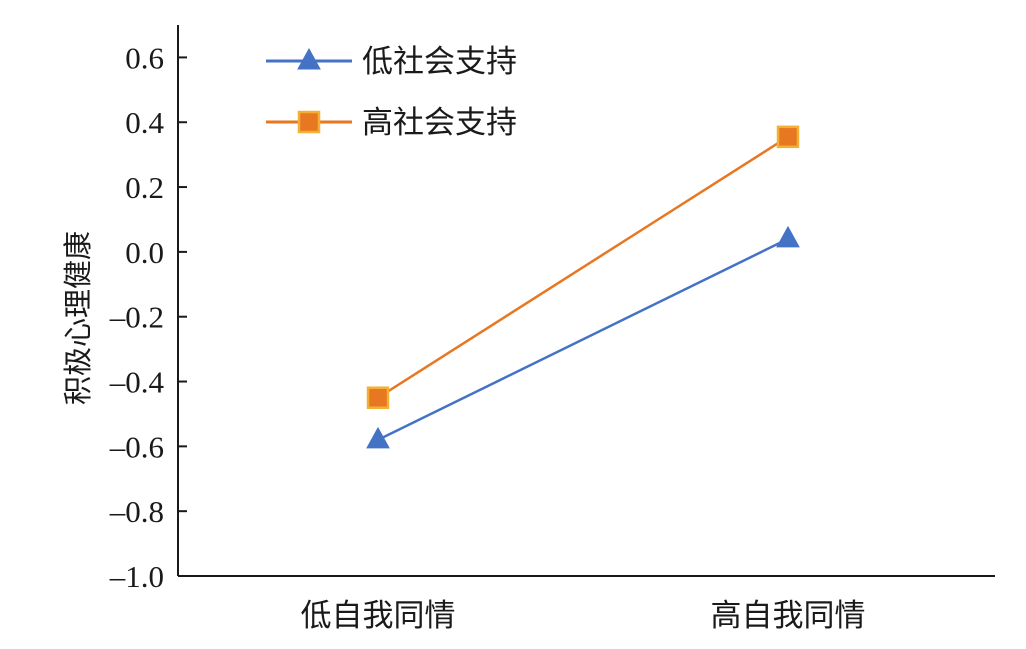 The width and height of the screenshot is (1026, 649). I want to click on y-tick-label: 0.6, so click(144, 57).